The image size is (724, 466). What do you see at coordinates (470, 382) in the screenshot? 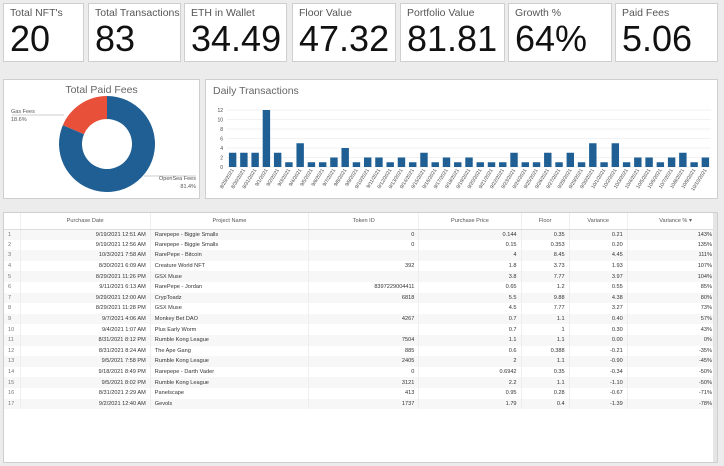
I see `purchase-price-cell: 2.2` at bounding box center [470, 382].